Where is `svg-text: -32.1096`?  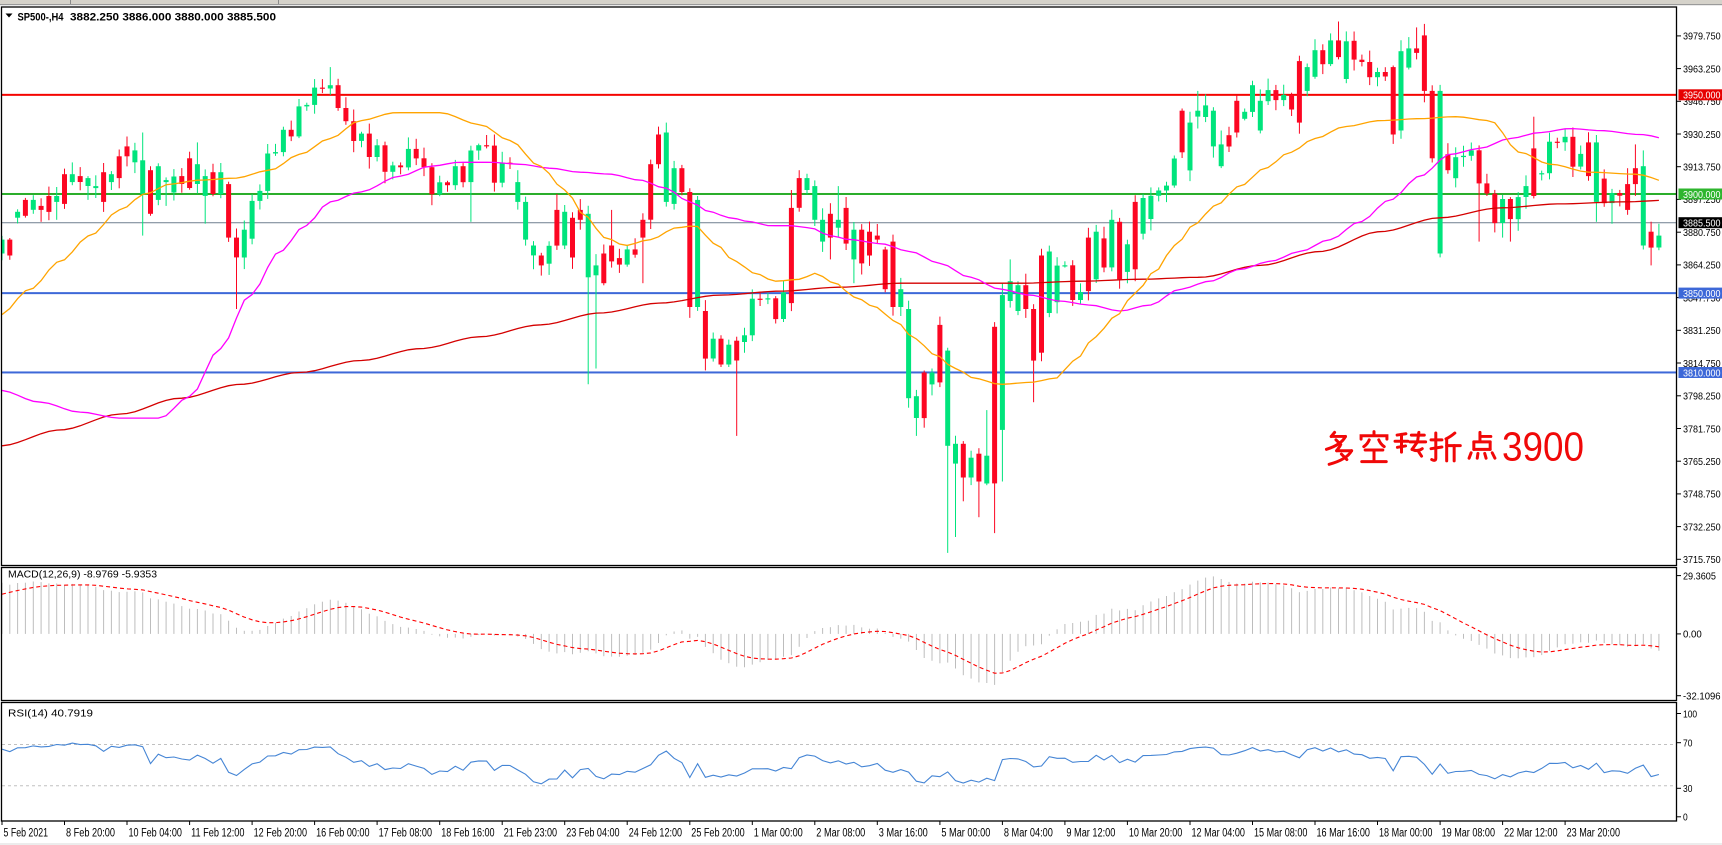
svg-text: -32.1096 is located at coordinates (1702, 697).